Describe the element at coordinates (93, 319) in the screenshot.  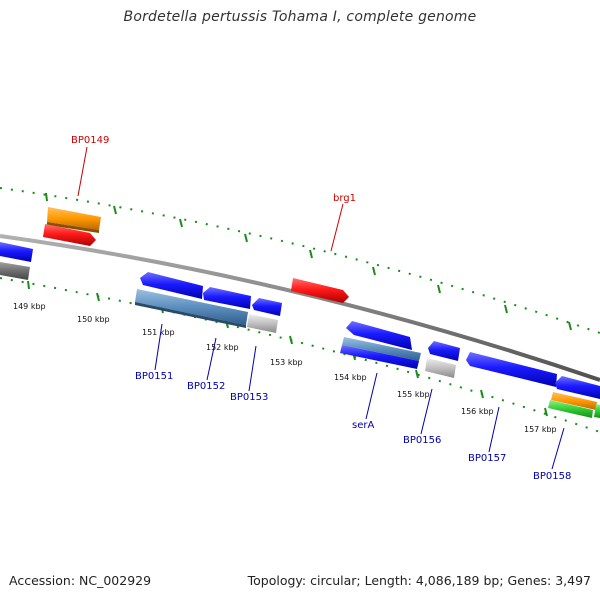
I see `tick-label: 150 kbp` at that location.